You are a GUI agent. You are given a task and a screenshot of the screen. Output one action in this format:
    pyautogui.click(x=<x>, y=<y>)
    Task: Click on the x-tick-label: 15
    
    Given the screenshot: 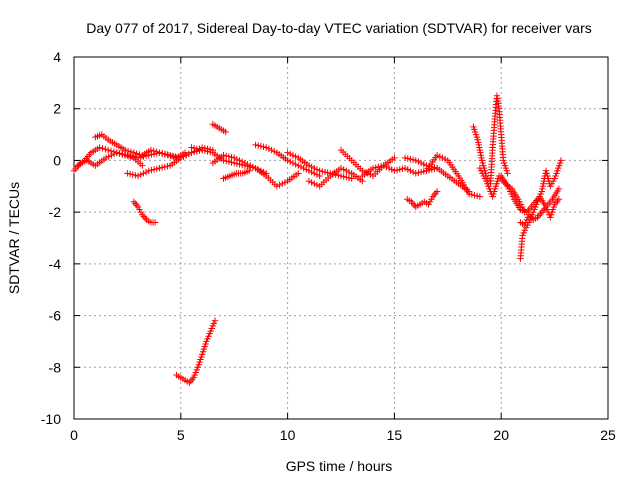 What is the action you would take?
    pyautogui.click(x=395, y=435)
    